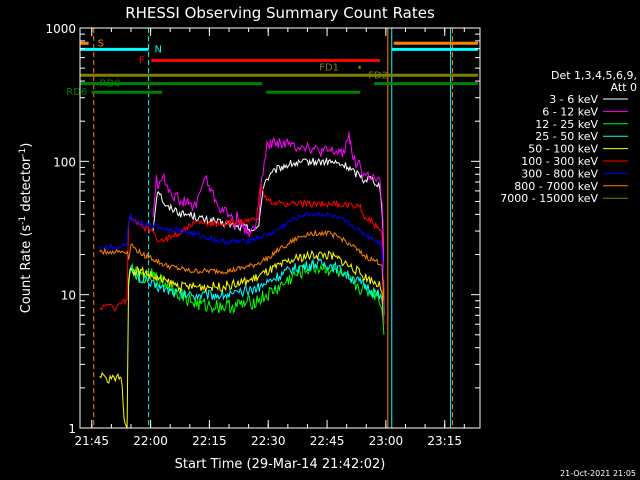 This screenshot has width=640, height=480. What do you see at coordinates (26, 269) in the screenshot?
I see `y-axis-label-main: Count Rate (s` at bounding box center [26, 269].